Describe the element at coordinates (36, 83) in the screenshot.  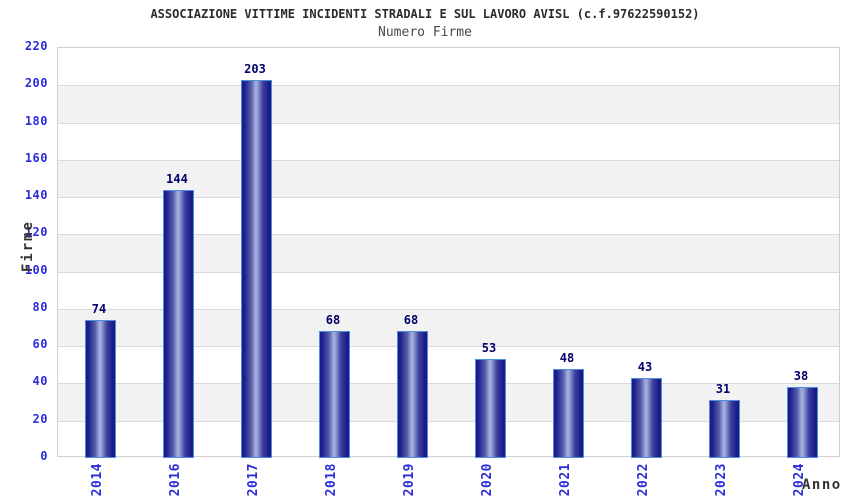
I see `y-tick-label: 200` at that location.